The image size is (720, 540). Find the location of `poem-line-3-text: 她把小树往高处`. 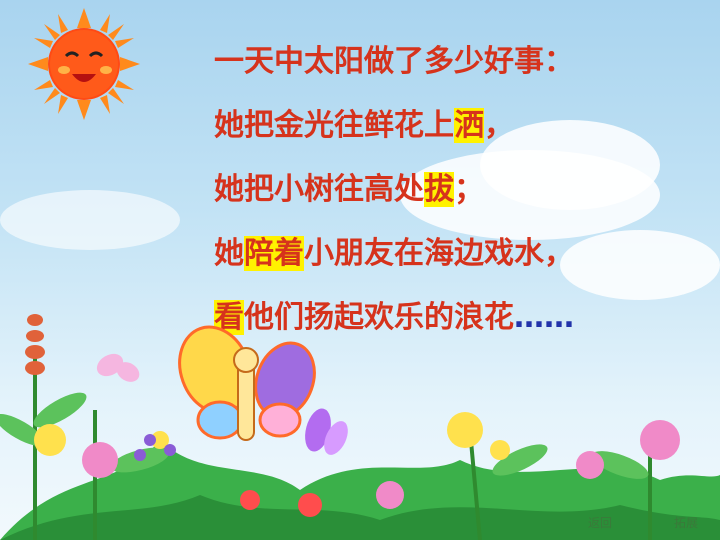

poem-line-3-text: 她把小树往高处 is located at coordinates (319, 189).